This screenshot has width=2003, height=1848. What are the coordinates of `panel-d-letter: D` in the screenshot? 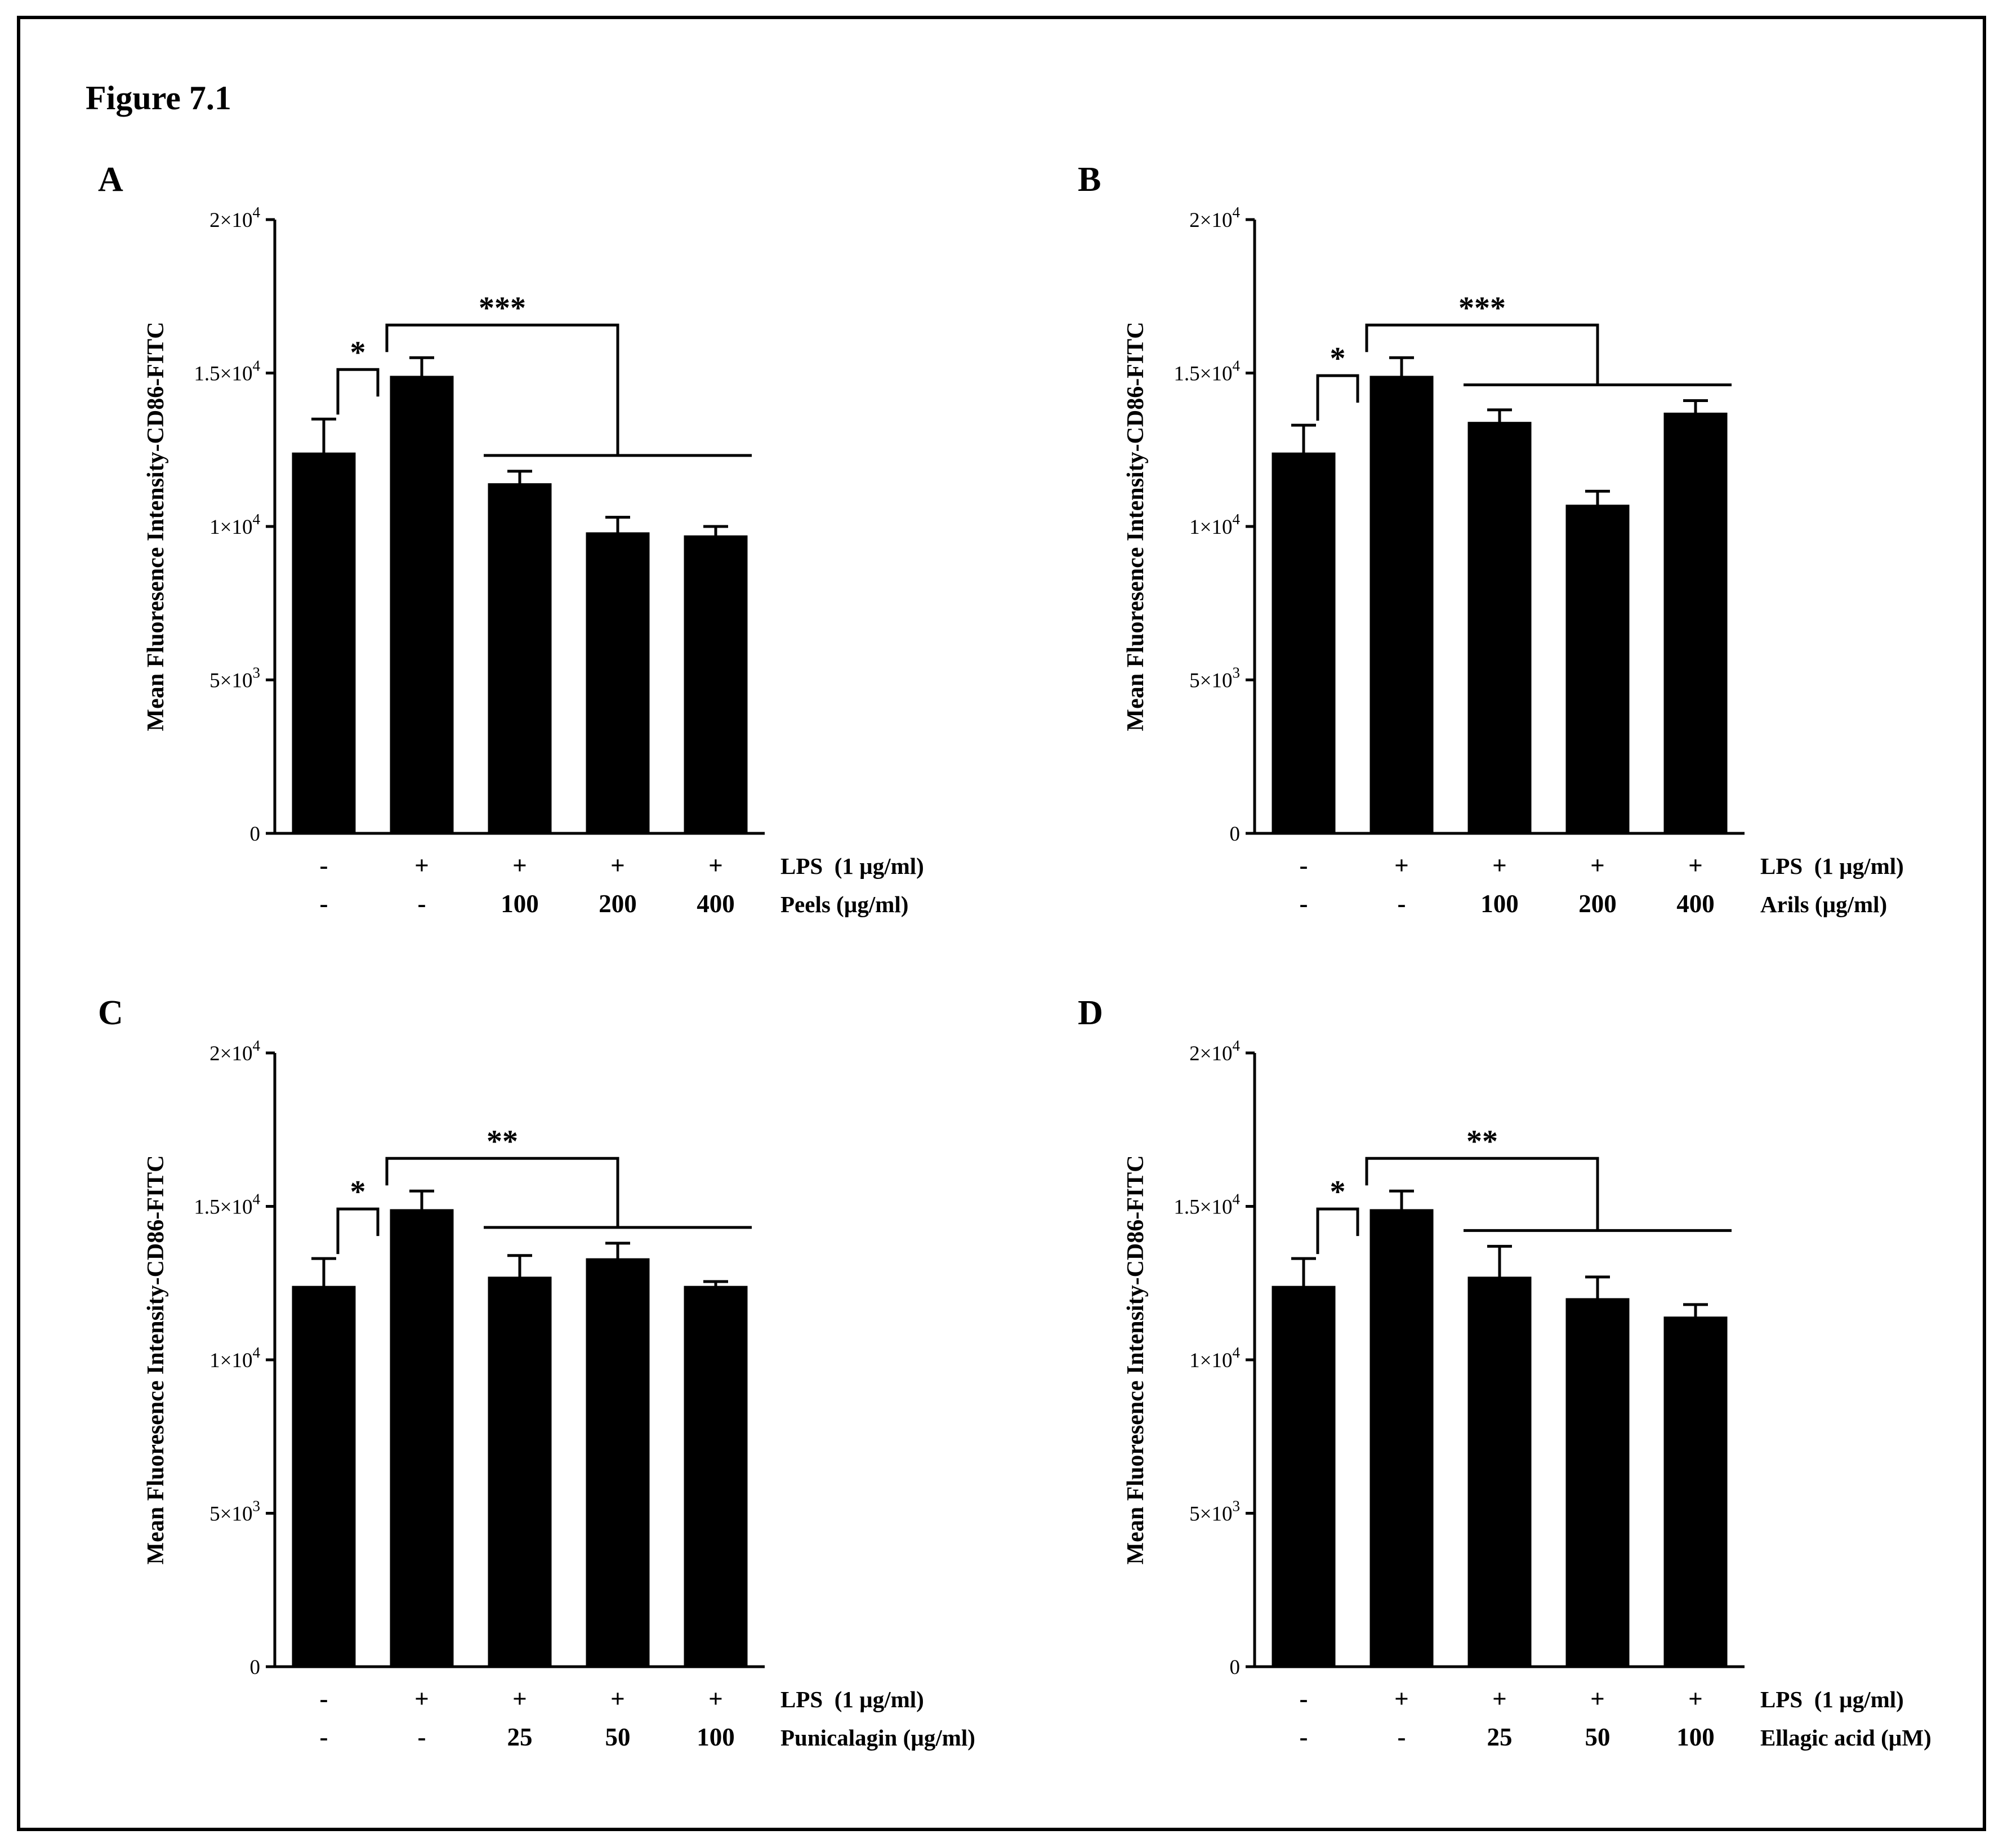 It's located at (1090, 1013).